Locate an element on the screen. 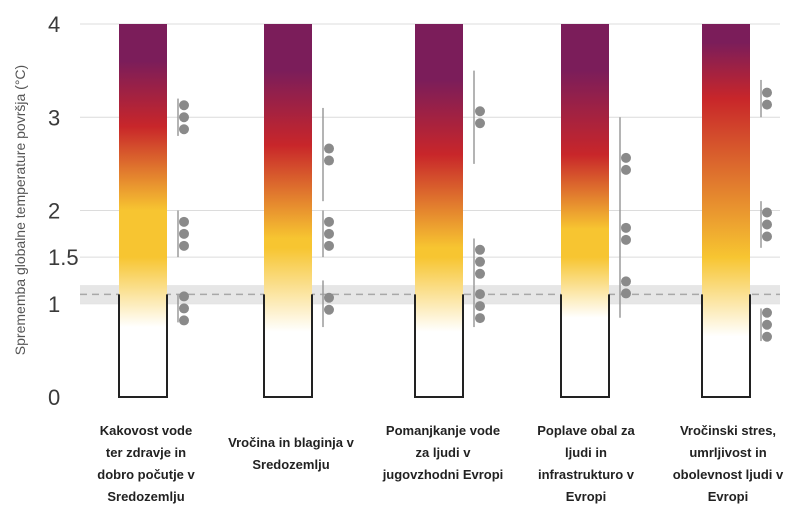  y-tick-label: 4 is located at coordinates (54, 24).